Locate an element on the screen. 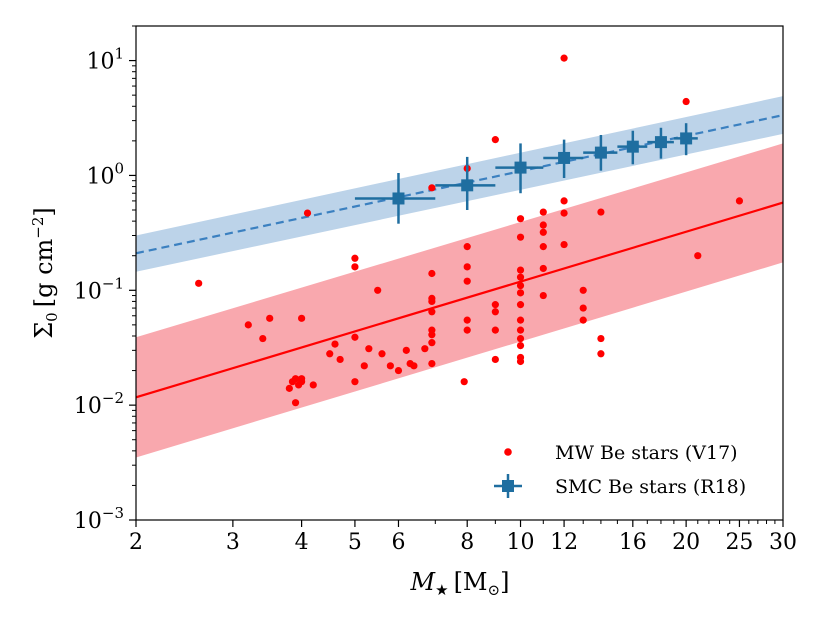  x-tick-label: 3 is located at coordinates (233, 542).